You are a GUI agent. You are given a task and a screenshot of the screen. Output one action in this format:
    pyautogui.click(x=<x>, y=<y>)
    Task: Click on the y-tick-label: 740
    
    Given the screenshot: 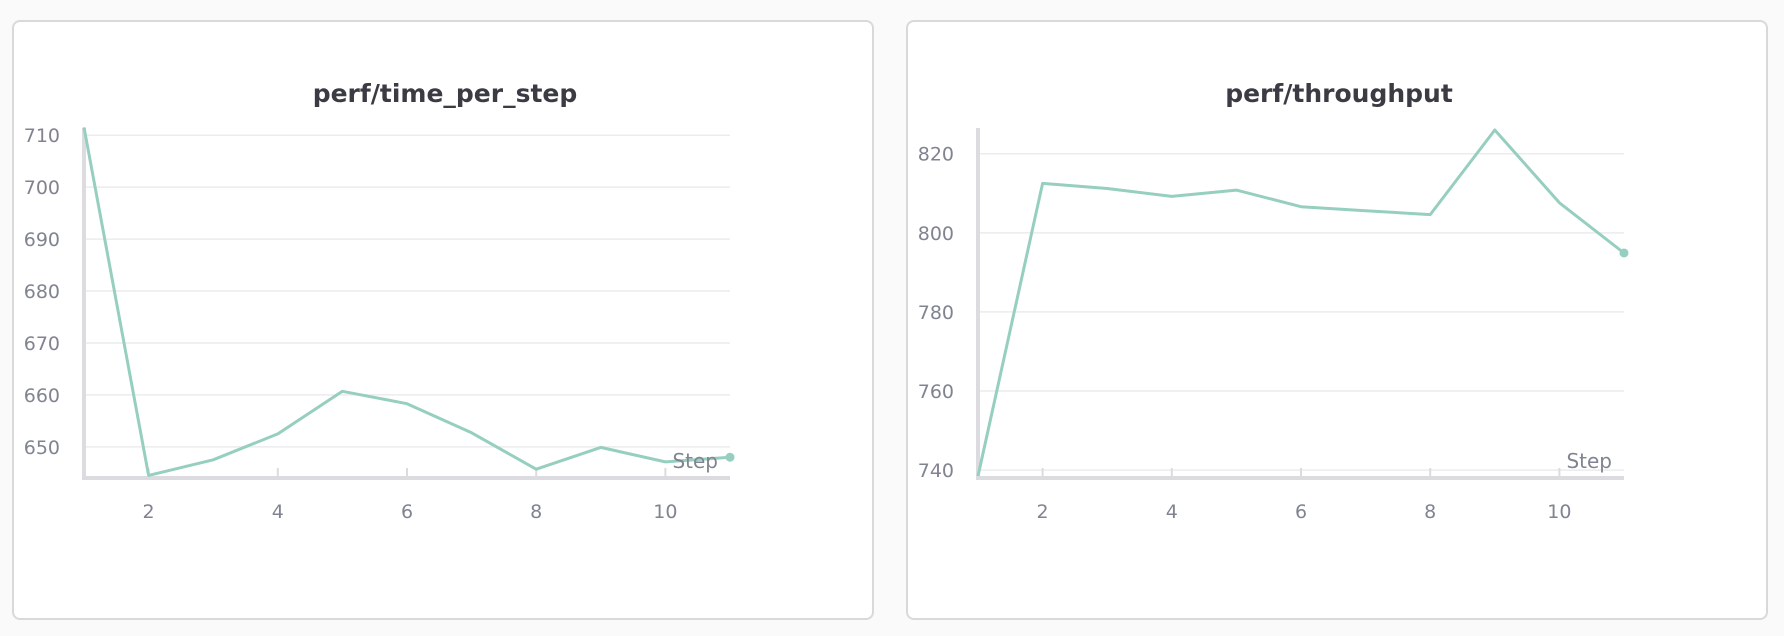 What is the action you would take?
    pyautogui.click(x=936, y=471)
    